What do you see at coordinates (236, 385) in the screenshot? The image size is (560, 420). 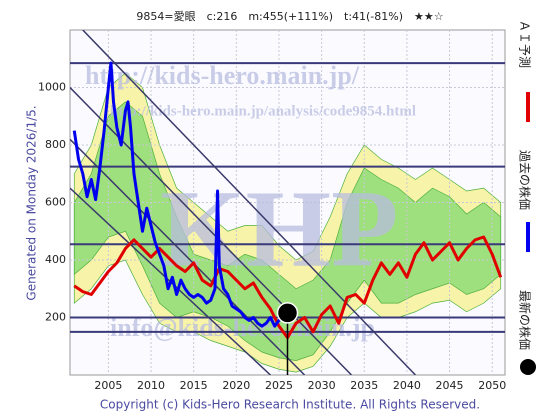 I see `x-tick-label: 2020` at bounding box center [236, 385].